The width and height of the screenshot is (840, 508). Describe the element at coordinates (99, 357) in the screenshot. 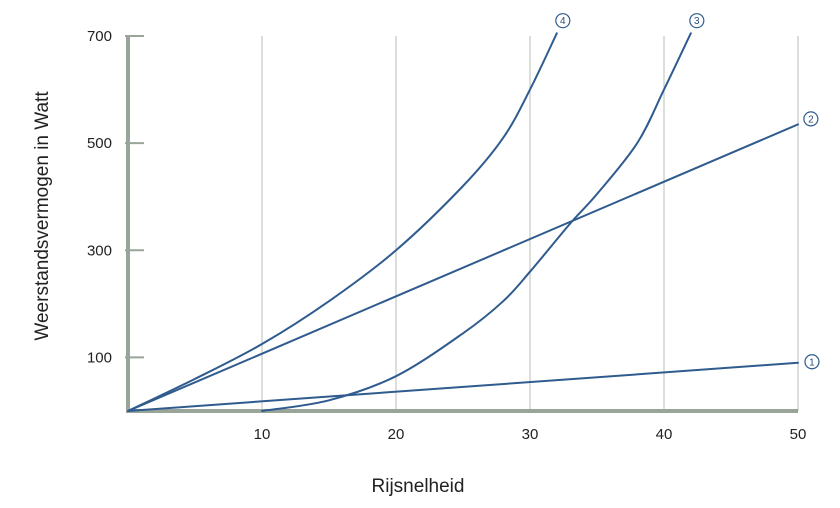

I see `y-tick-label-0: 100` at that location.